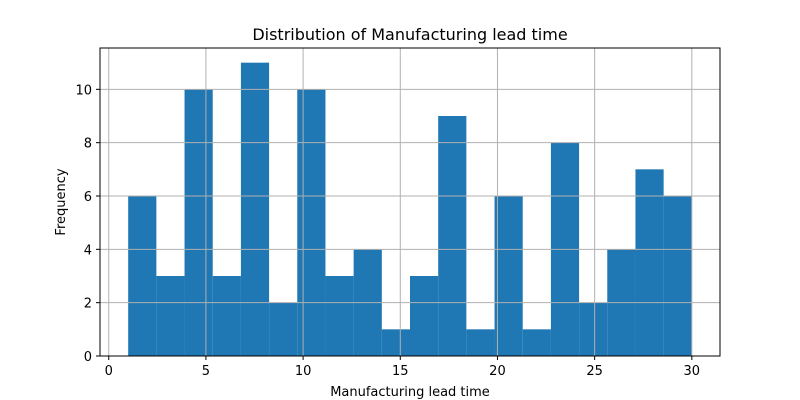 The width and height of the screenshot is (800, 400). What do you see at coordinates (410, 392) in the screenshot?
I see `x-axis-label: Manufacturing lead time` at bounding box center [410, 392].